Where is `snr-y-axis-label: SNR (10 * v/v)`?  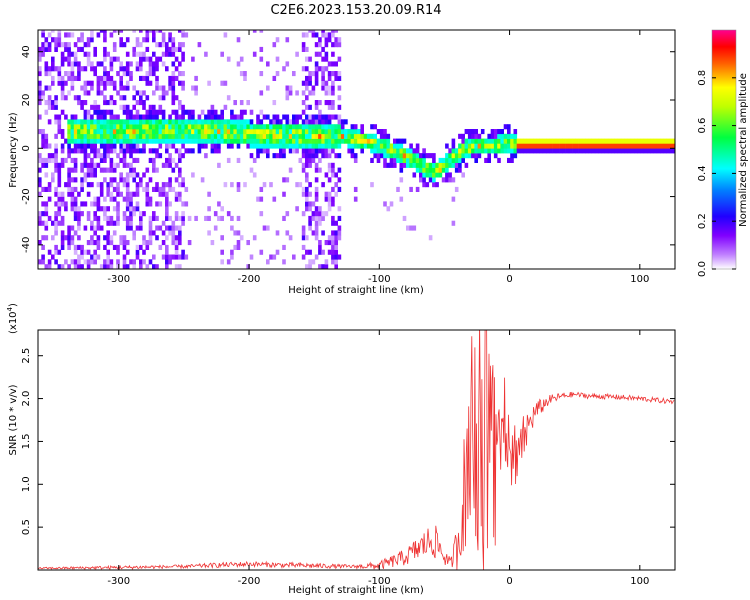
snr-y-axis-label: SNR (10 * v/v) is located at coordinates (13, 419).